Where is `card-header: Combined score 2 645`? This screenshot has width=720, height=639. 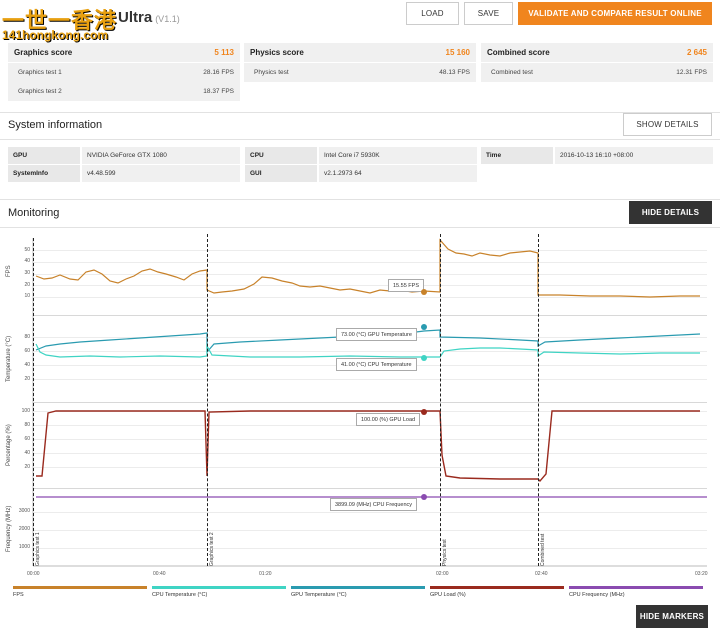
card-header: Combined score 2 645 is located at coordinates (597, 53).